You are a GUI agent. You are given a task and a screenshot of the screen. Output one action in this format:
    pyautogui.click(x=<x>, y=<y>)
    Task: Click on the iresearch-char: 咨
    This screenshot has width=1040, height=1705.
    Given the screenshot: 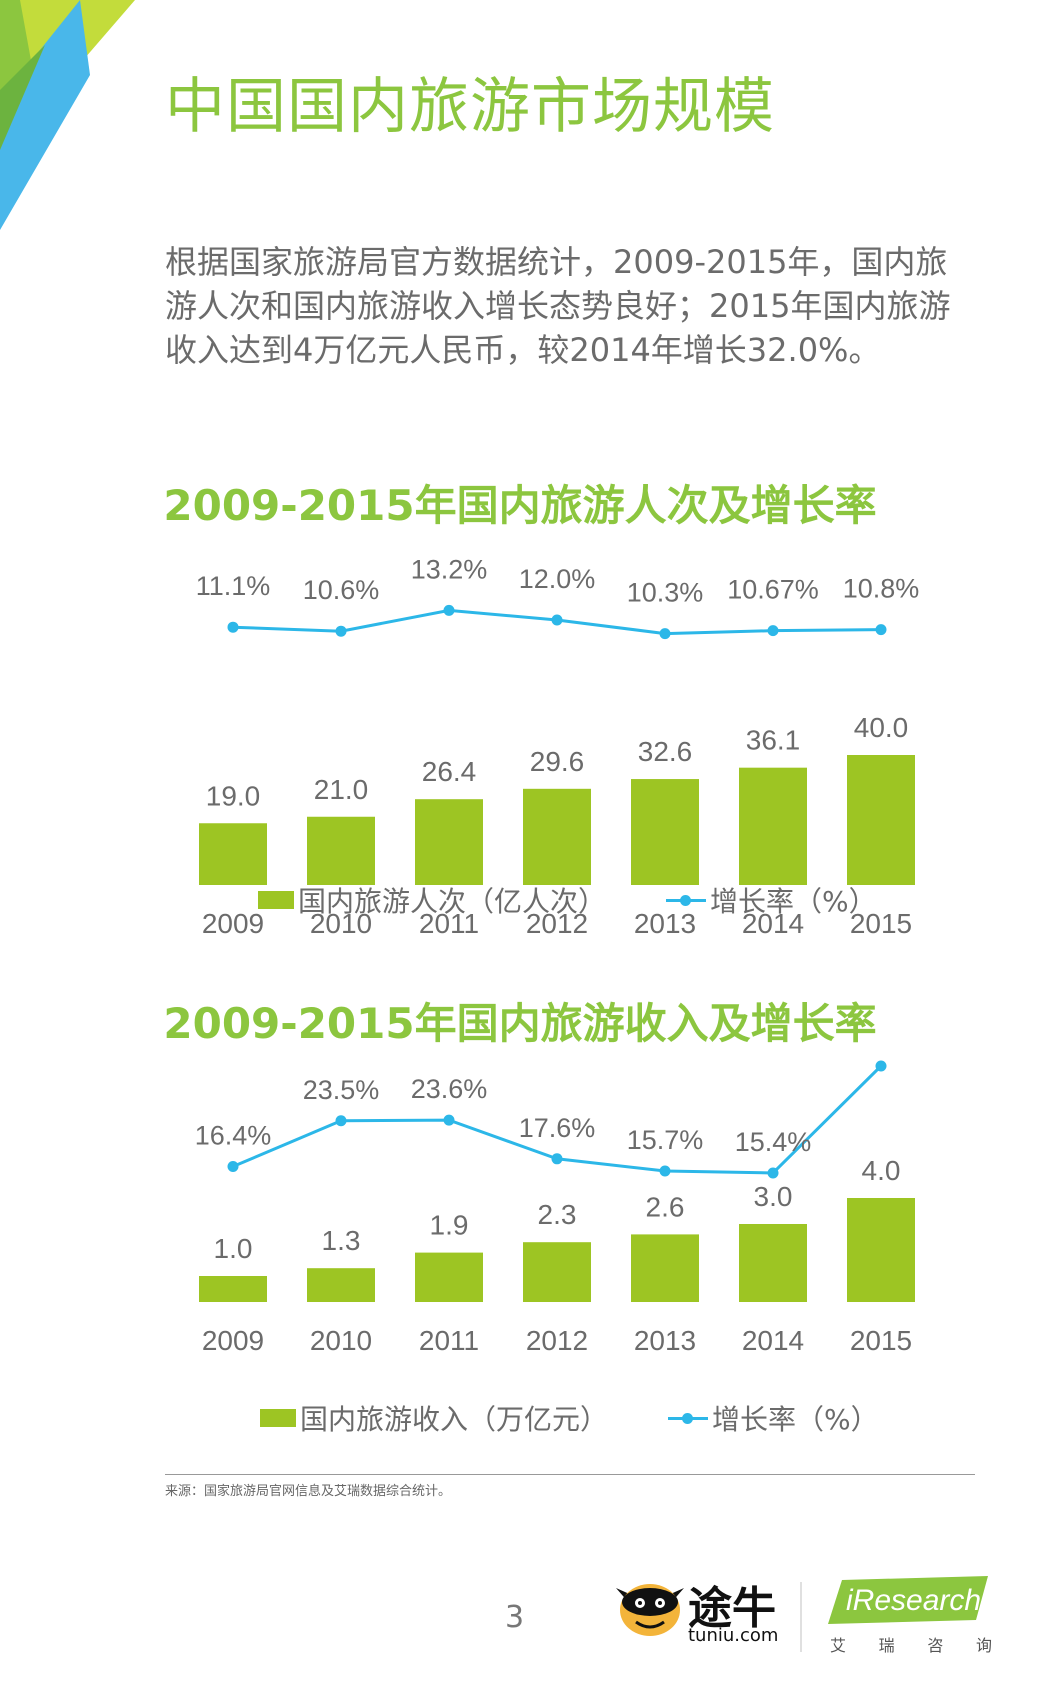 What is the action you would take?
    pyautogui.click(x=935, y=1645)
    